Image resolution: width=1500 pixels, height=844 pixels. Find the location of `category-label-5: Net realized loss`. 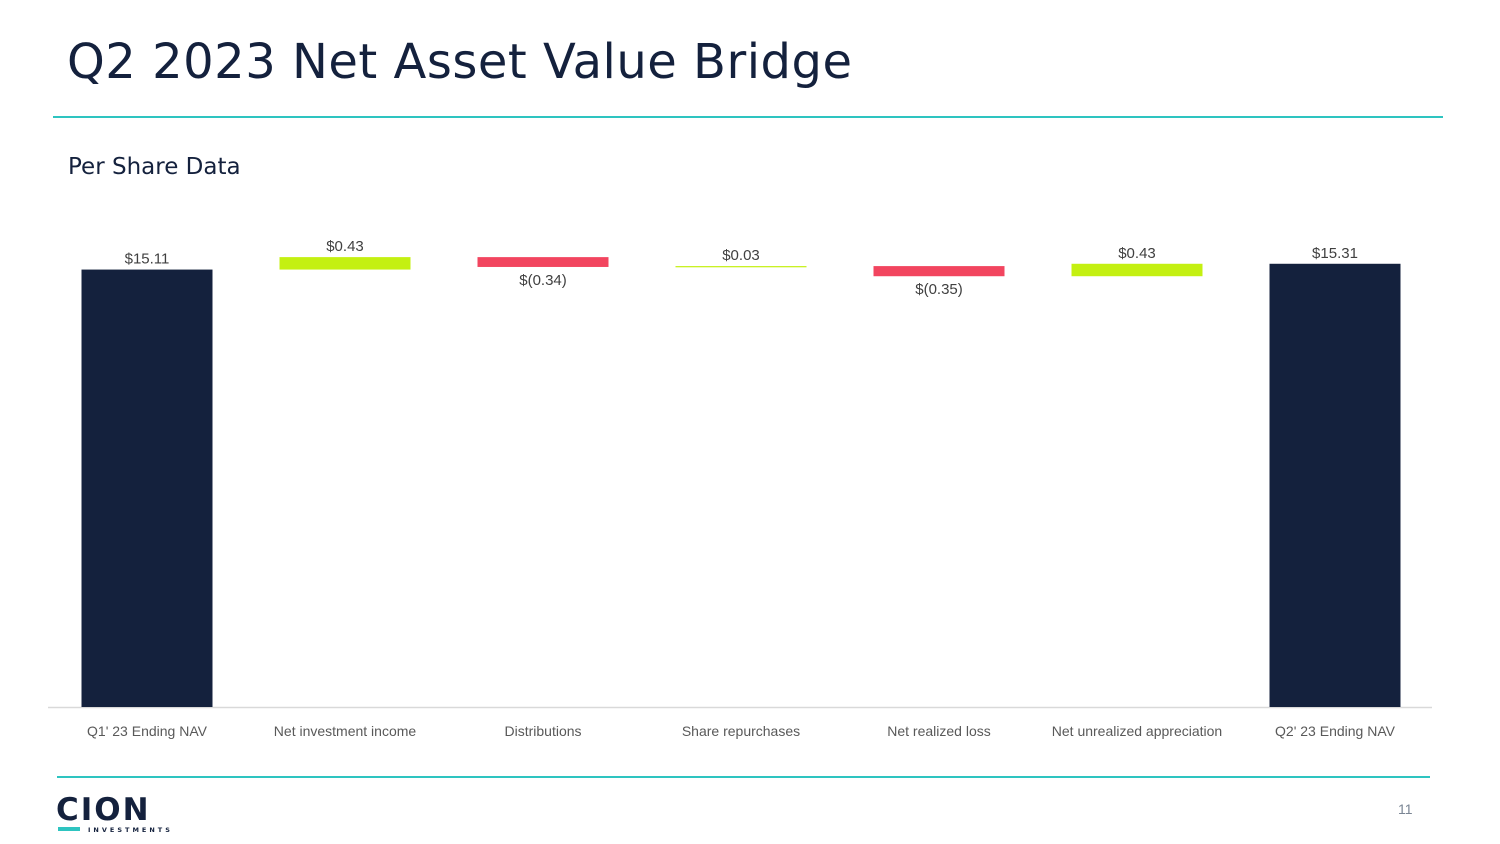

category-label-5: Net realized loss is located at coordinates (939, 731).